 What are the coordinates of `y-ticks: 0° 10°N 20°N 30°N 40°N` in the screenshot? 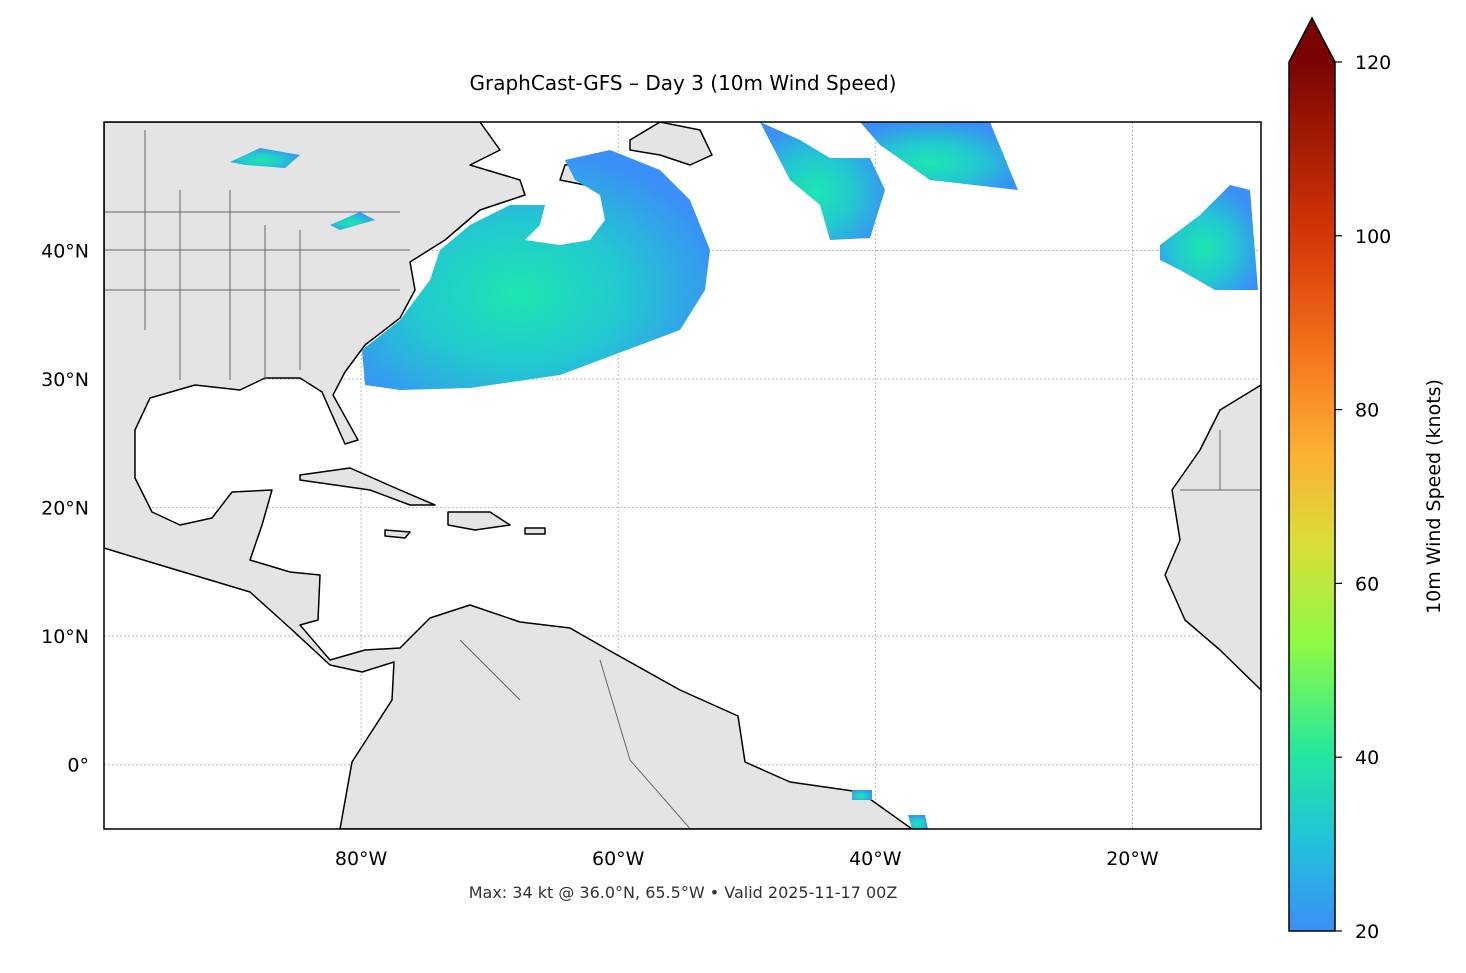 It's located at (65, 509).